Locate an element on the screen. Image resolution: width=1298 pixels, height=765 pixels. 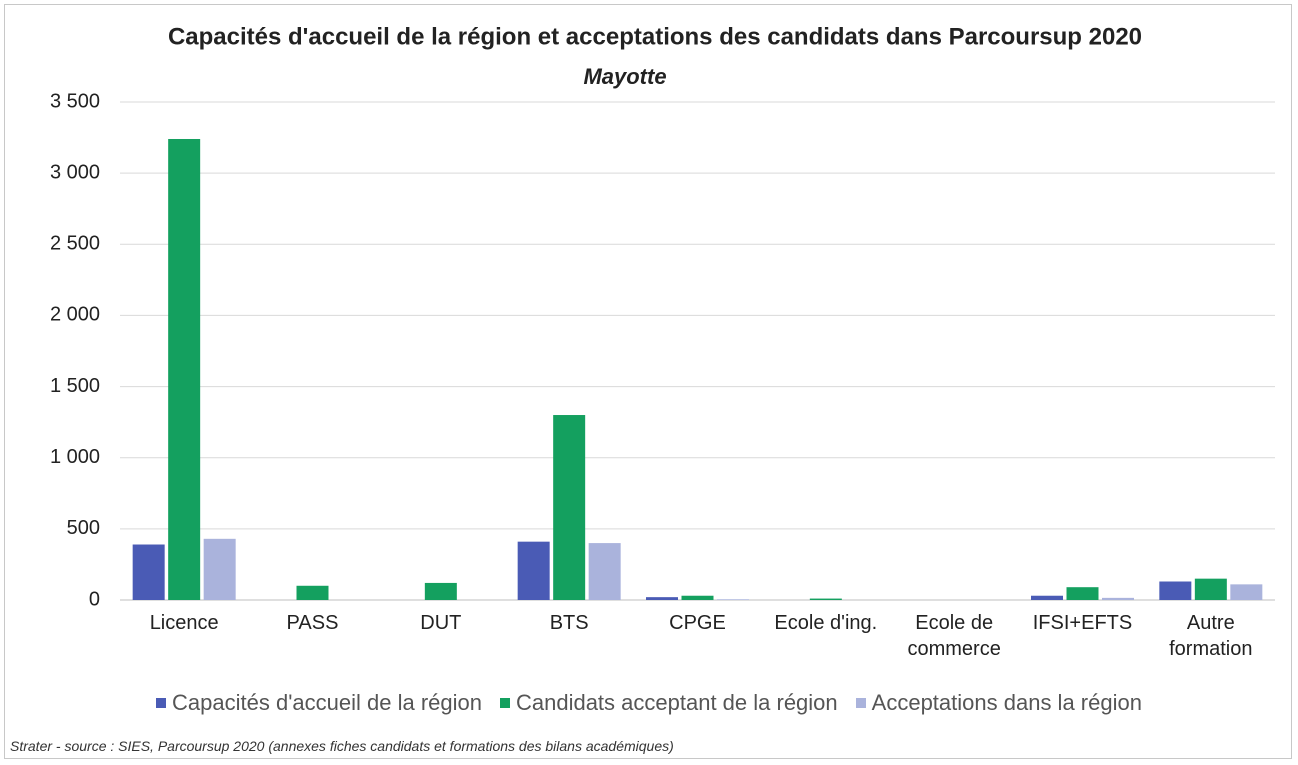
y-tick-label: 3 500 is located at coordinates (75, 101).